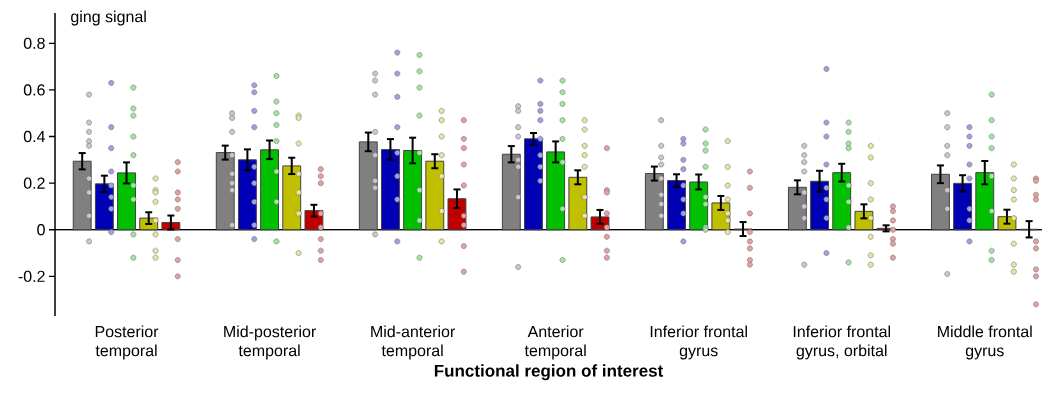 This screenshot has width=1042, height=404. Describe the element at coordinates (841, 342) in the screenshot. I see `x-tick-label: Inferior frontal gyrus, orbital` at that location.